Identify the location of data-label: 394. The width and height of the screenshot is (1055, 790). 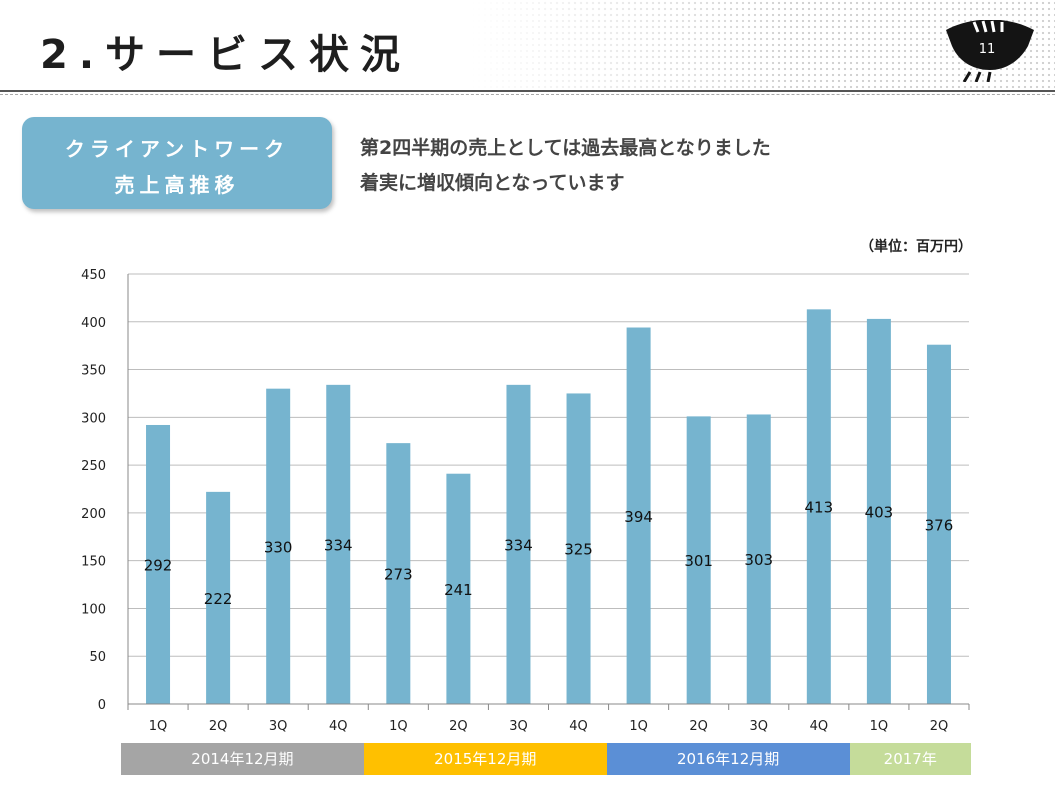
(638, 517).